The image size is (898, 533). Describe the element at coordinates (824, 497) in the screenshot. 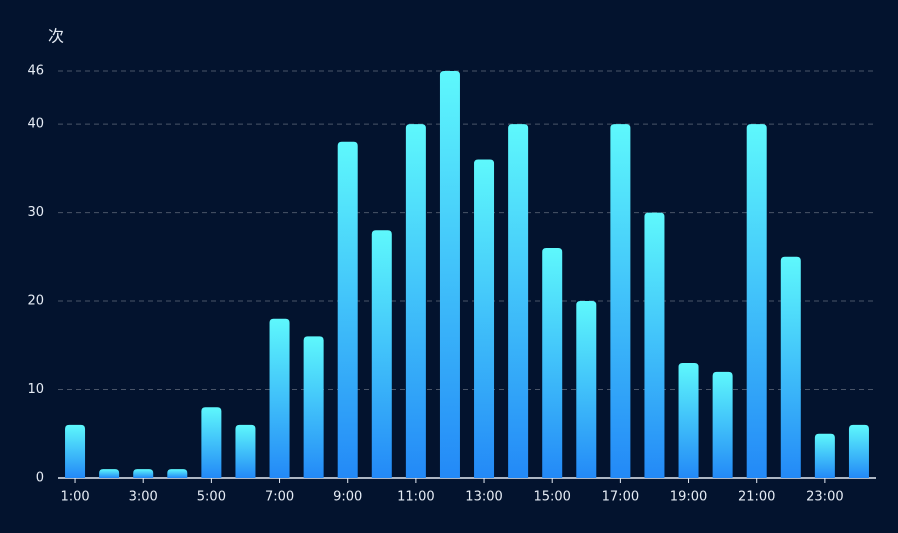

I see `x-tick-label: 23:00` at that location.